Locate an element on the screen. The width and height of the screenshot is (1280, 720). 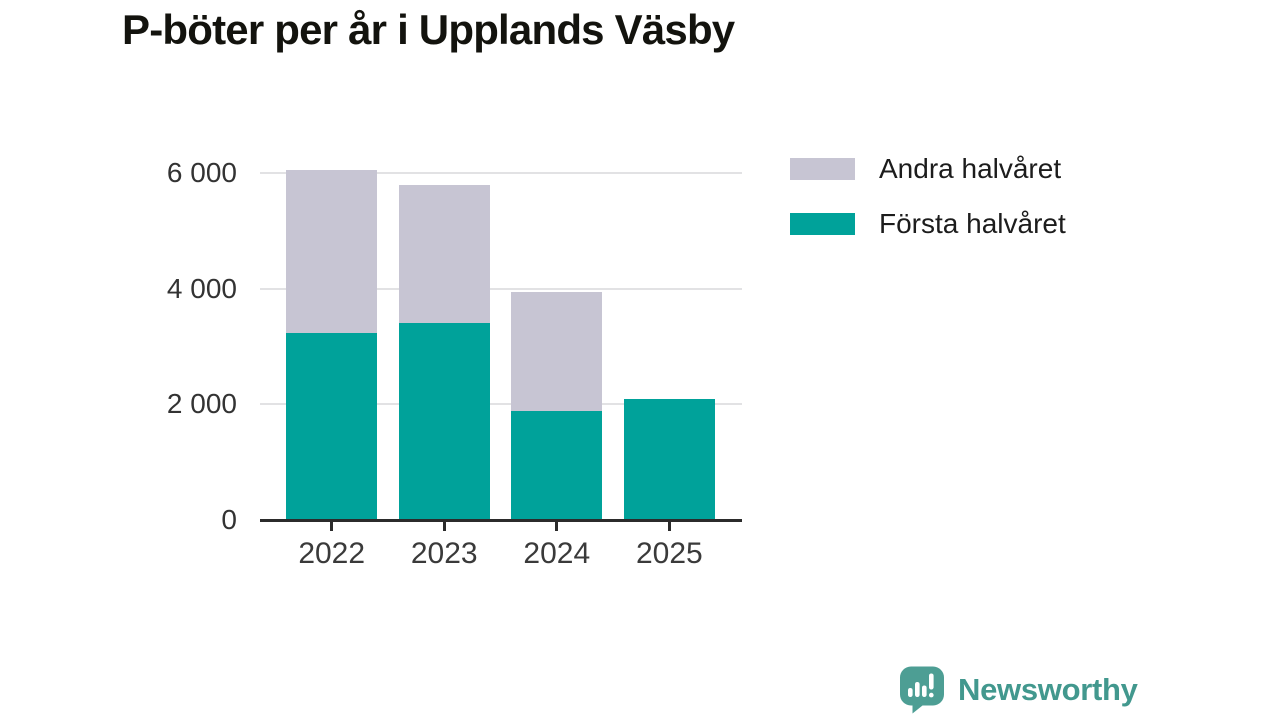
bar-2022-andra-halv-ret is located at coordinates (332, 251).